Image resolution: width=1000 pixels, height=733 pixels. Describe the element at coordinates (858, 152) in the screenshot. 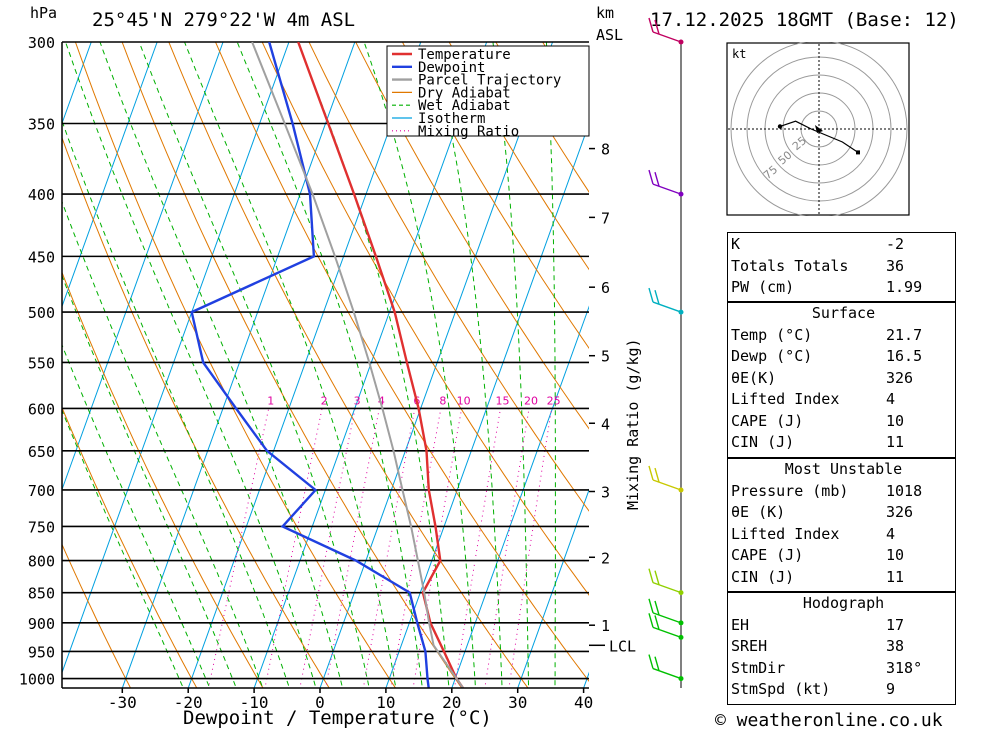

I see `hodograph-point` at that location.